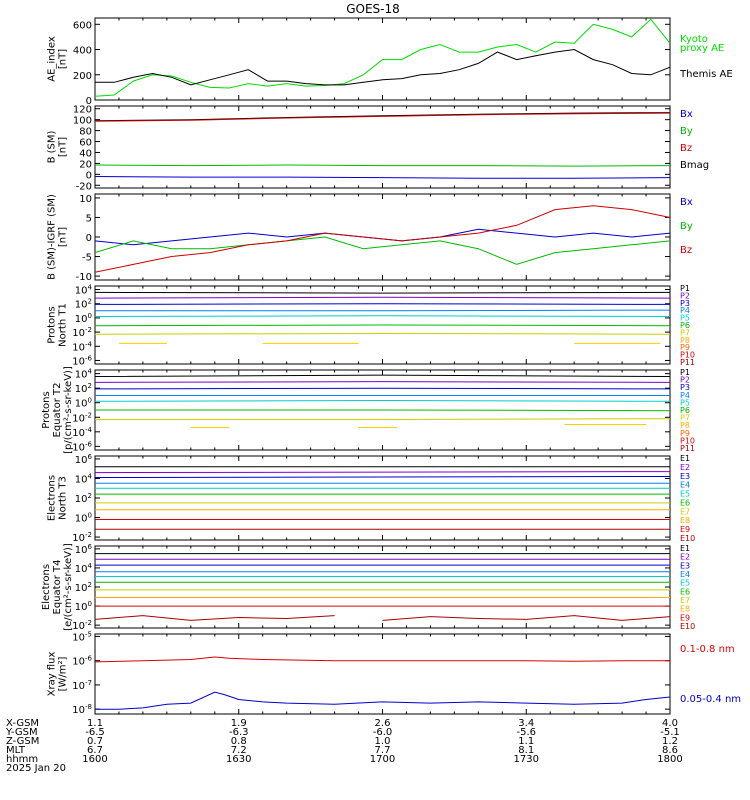 This screenshot has height=800, width=750. What do you see at coordinates (526, 759) in the screenshot?
I see `orbit-value: 1730` at bounding box center [526, 759].